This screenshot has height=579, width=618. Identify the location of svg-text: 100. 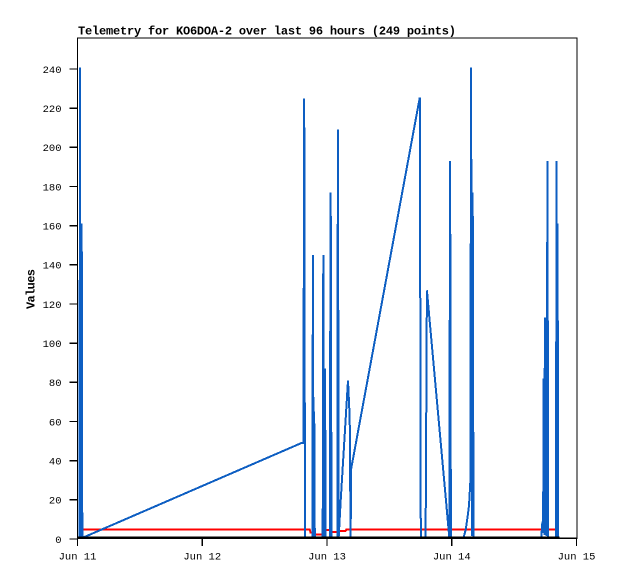
(52, 345).